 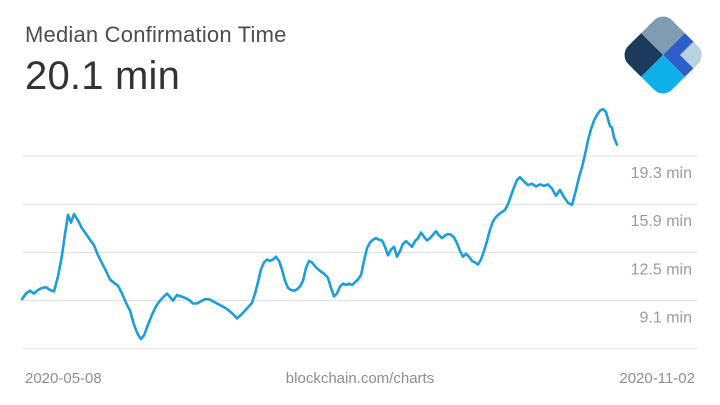 What do you see at coordinates (661, 173) in the screenshot?
I see `y-axis-label: 19.3 min` at bounding box center [661, 173].